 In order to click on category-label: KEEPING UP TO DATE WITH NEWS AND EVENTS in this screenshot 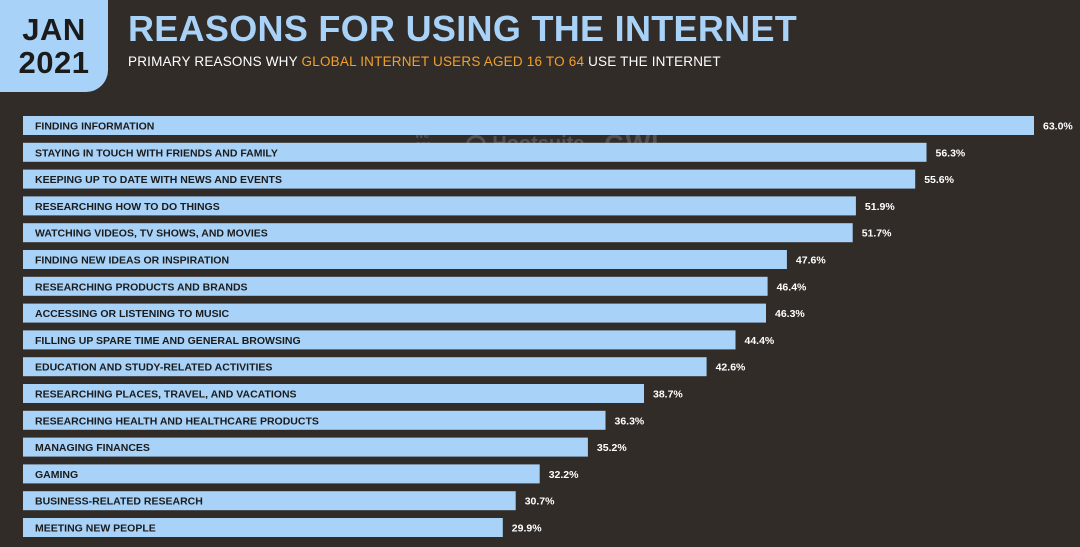, I will do `click(158, 180)`.